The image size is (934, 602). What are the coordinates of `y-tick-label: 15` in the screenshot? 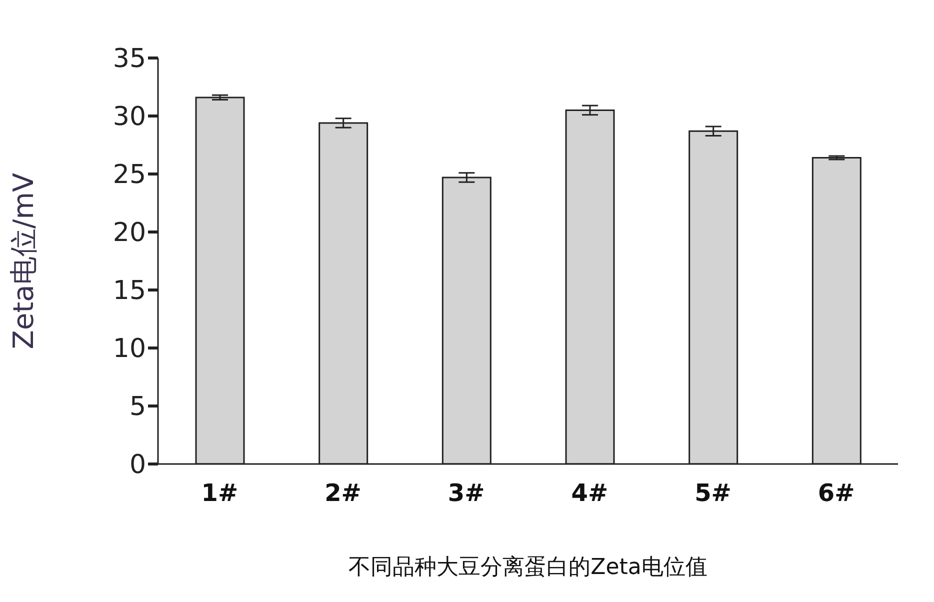 It's located at (129, 291).